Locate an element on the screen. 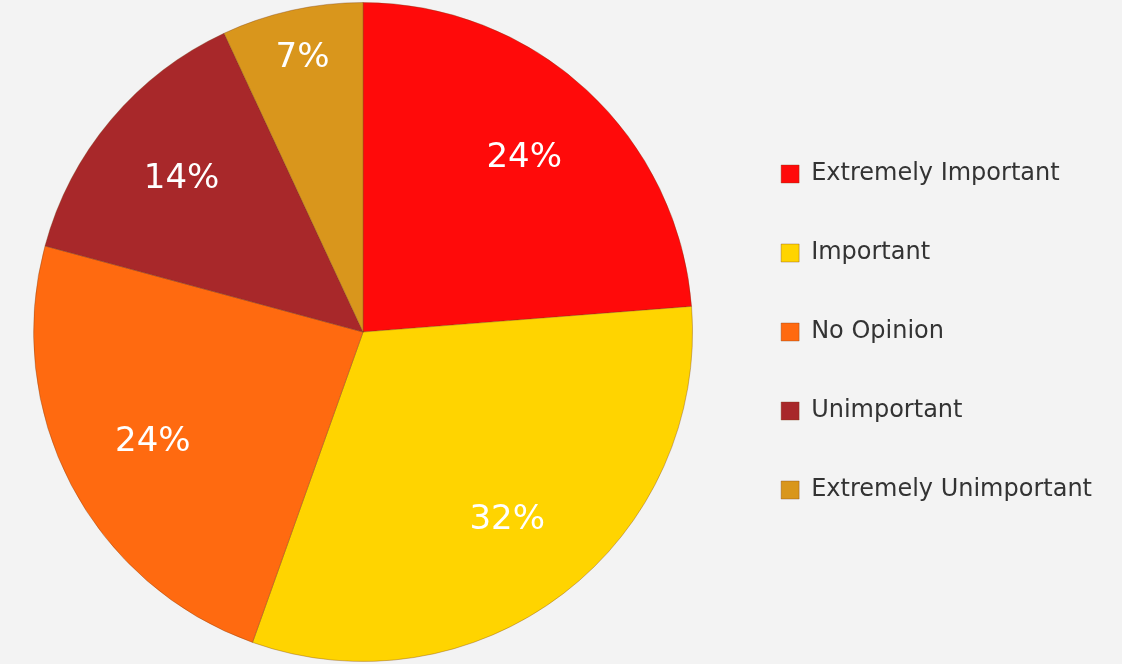  data-label: 14% is located at coordinates (181, 176).